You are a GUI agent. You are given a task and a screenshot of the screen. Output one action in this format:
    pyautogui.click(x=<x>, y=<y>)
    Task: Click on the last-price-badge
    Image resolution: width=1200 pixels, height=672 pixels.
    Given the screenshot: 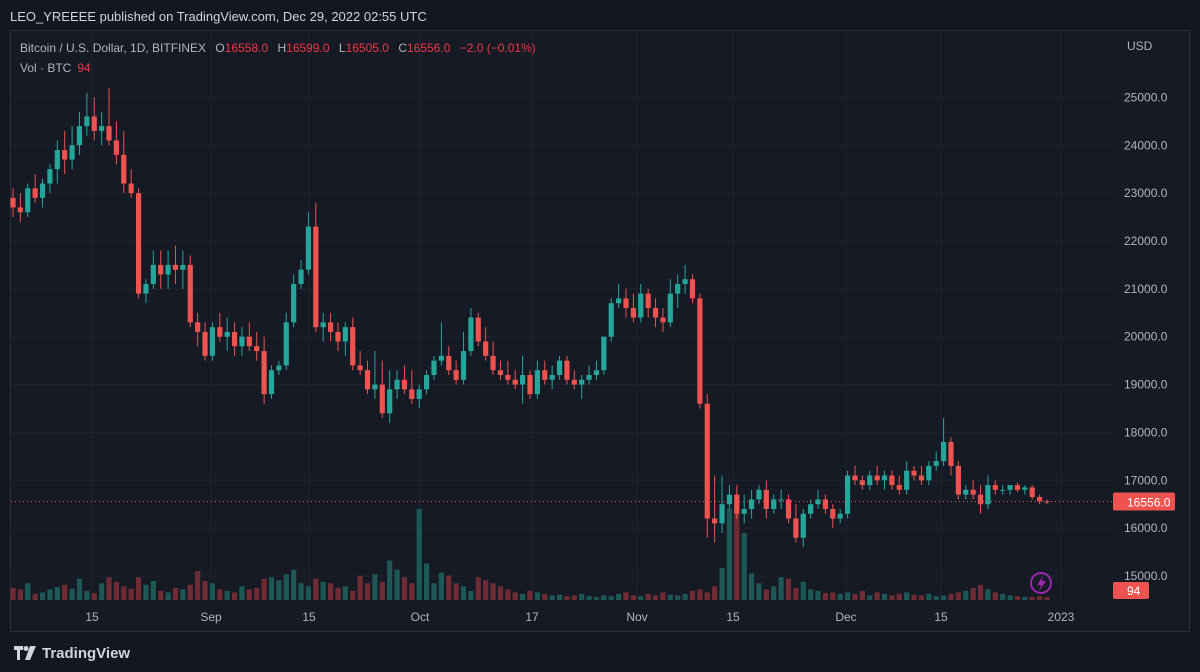 What is the action you would take?
    pyautogui.click(x=1144, y=501)
    